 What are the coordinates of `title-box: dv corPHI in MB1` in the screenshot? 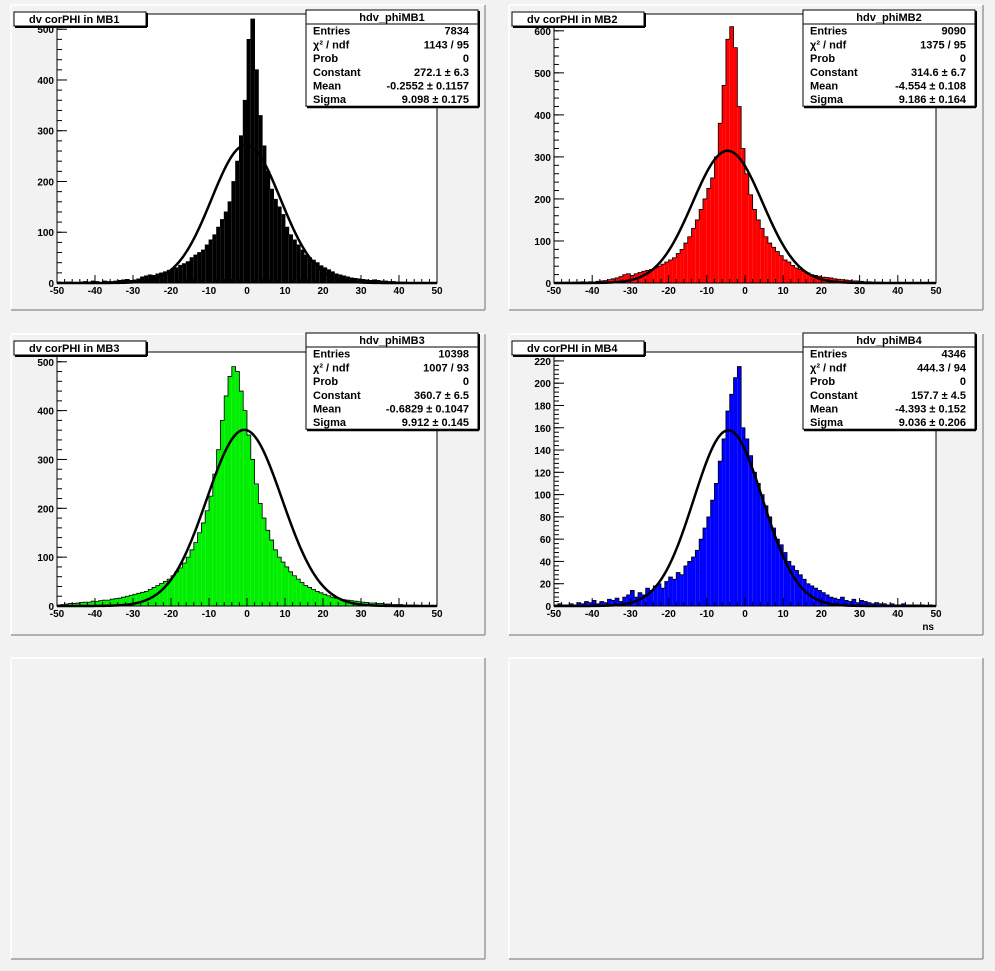 It's located at (80, 19).